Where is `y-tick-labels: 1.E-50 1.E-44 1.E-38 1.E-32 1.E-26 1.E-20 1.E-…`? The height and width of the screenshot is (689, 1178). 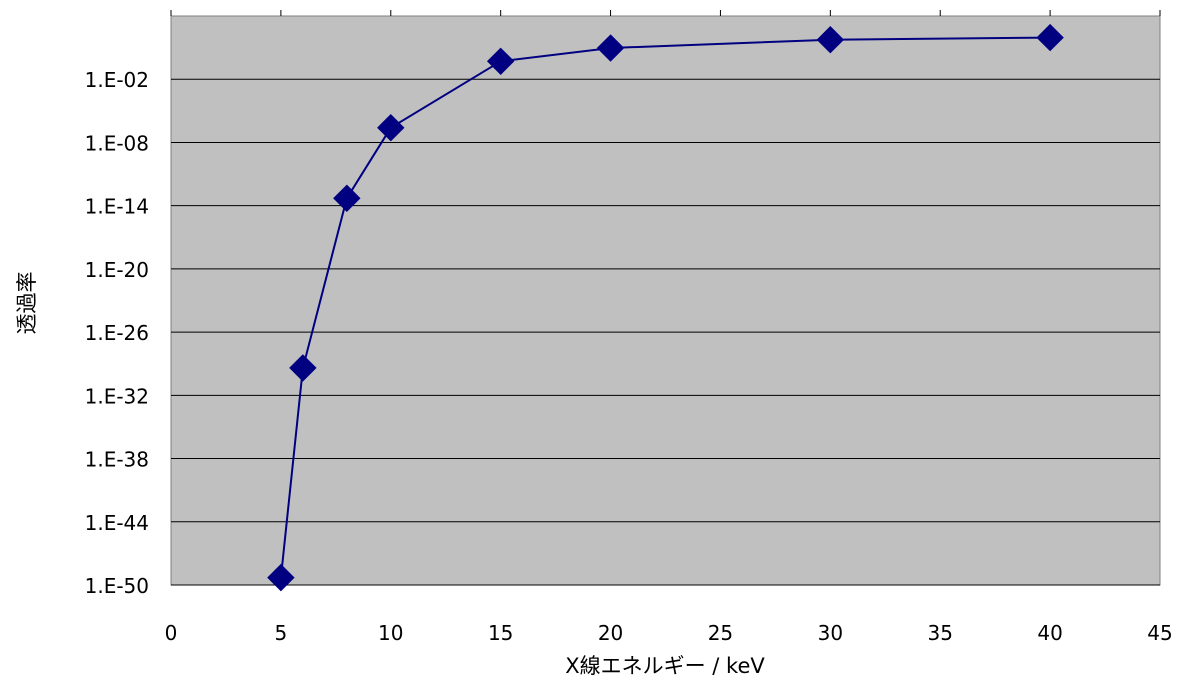 y-tick-labels: 1.E-50 1.E-44 1.E-38 1.E-32 1.E-26 1.E-20 1.E-… is located at coordinates (117, 333).